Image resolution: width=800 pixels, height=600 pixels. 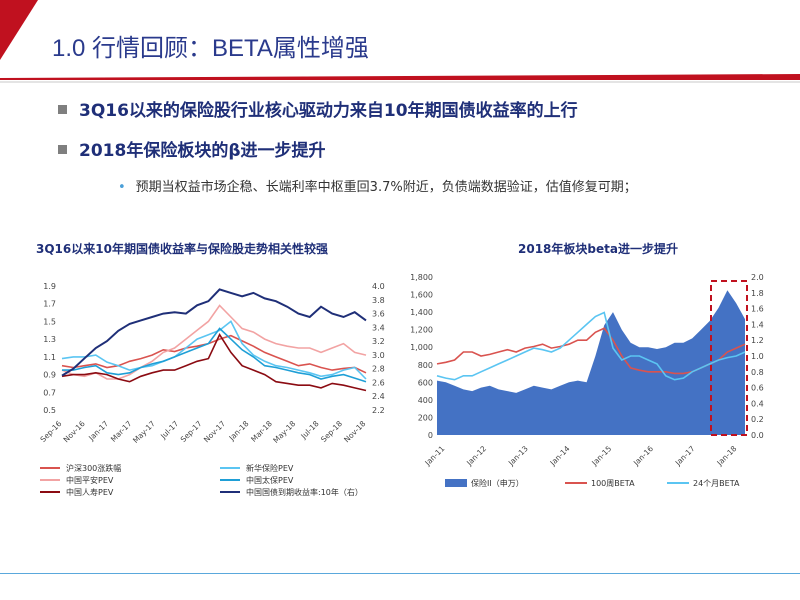 I want to click on bullet-1: 3Q16以来的保险股行业核心驱动力来自10年期国债收益率的上行, so click(x=318, y=108).